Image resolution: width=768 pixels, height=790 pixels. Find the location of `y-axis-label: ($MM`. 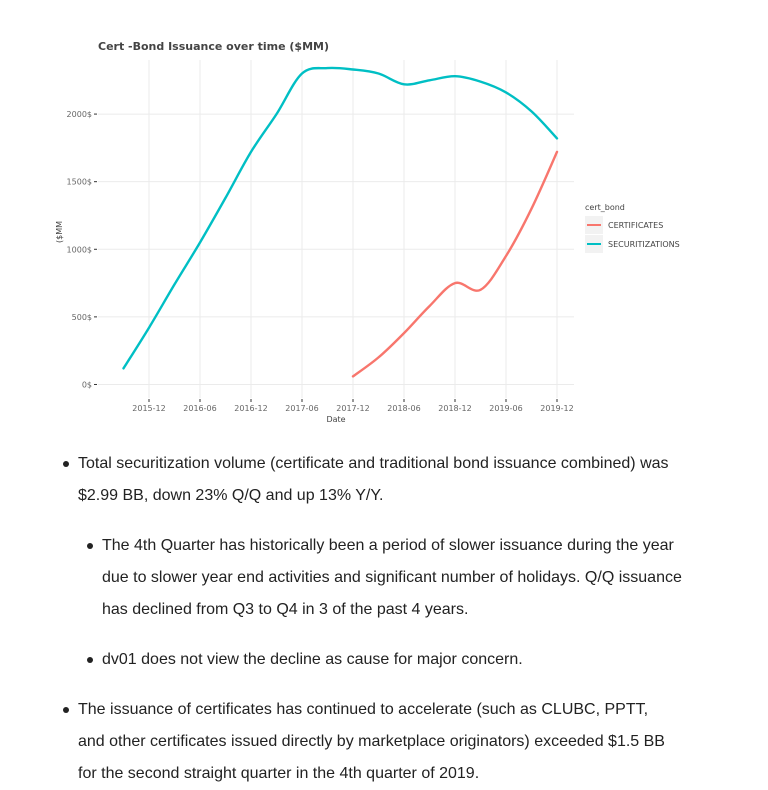

y-axis-label: ($MM is located at coordinates (59, 232).